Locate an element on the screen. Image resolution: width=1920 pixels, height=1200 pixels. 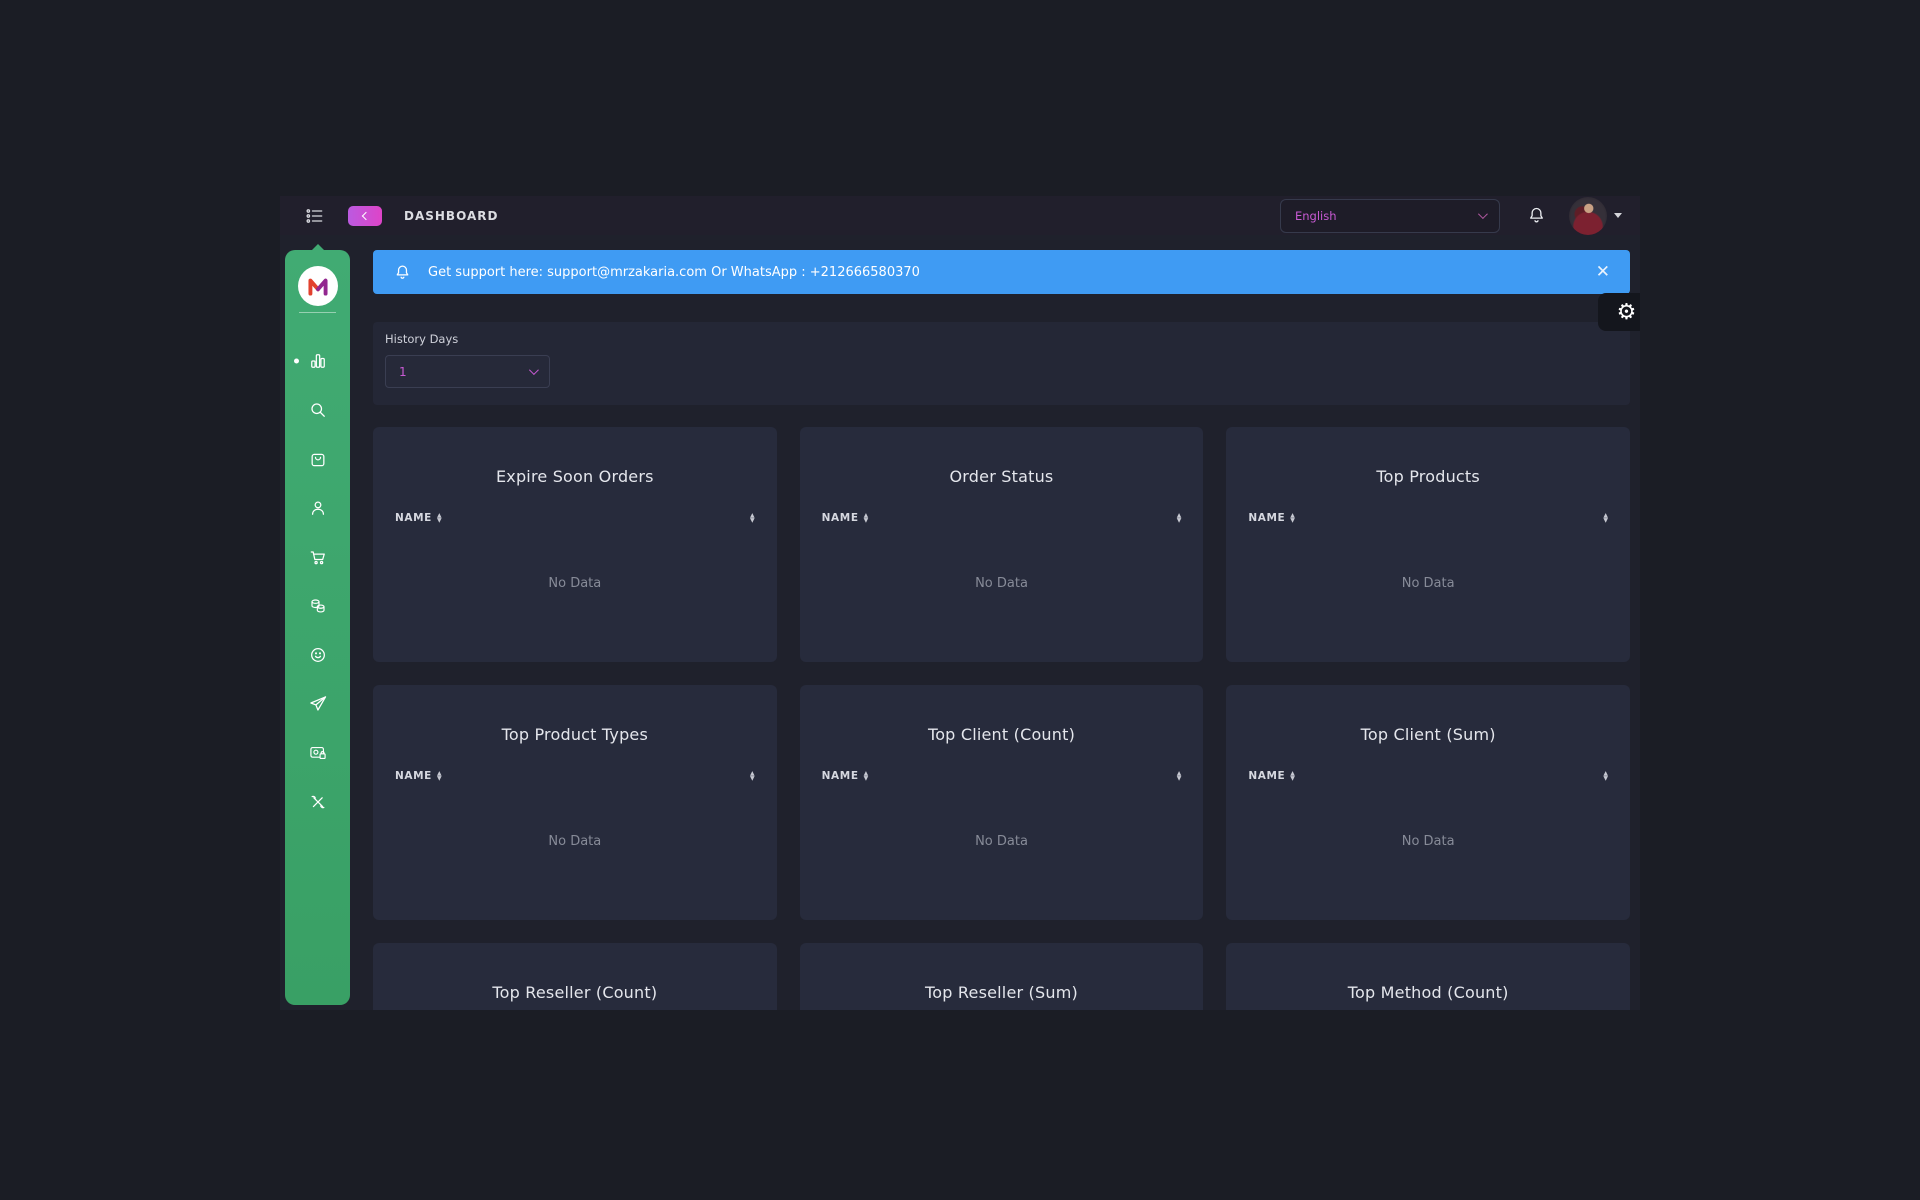
stat-card: Top Product Types NAME ▲ ▼ ▲ ▼ No Data is located at coordinates (575, 802).